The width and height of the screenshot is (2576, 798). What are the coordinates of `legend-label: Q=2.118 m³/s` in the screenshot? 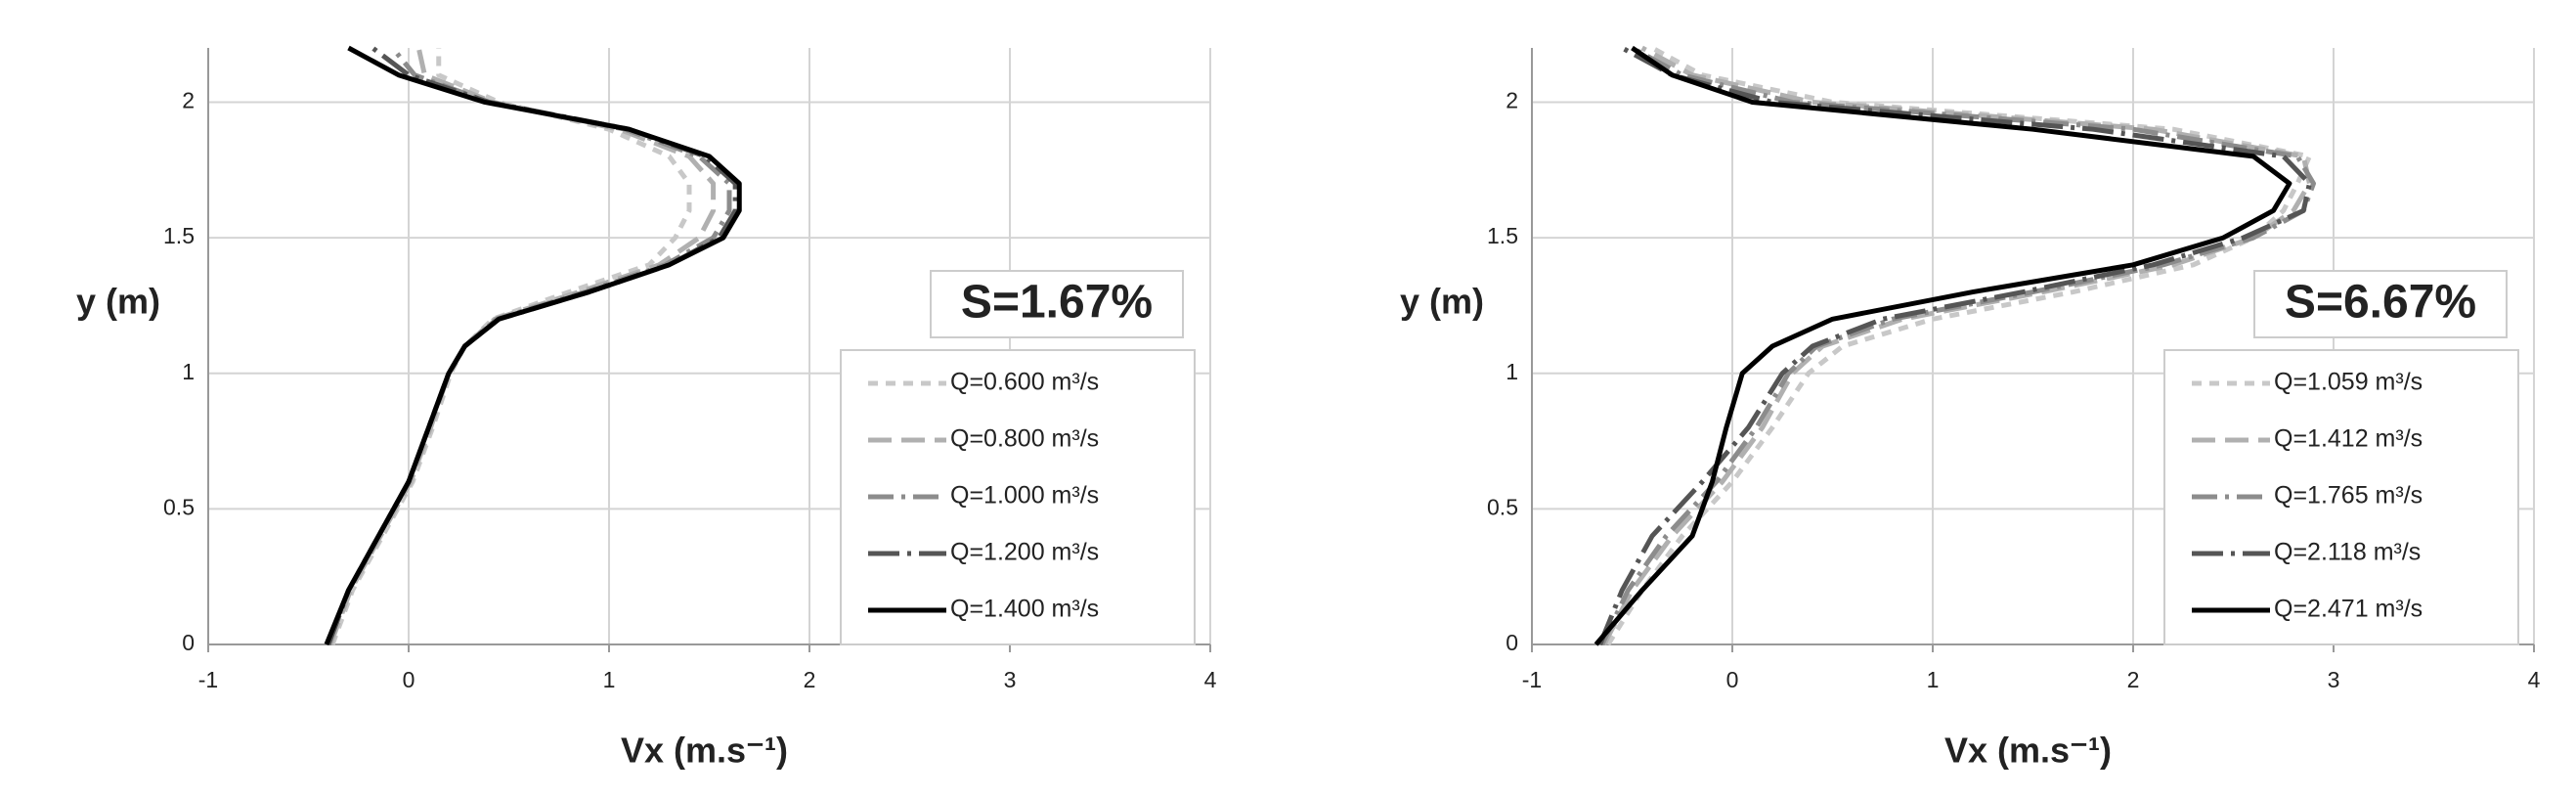 It's located at (2347, 552).